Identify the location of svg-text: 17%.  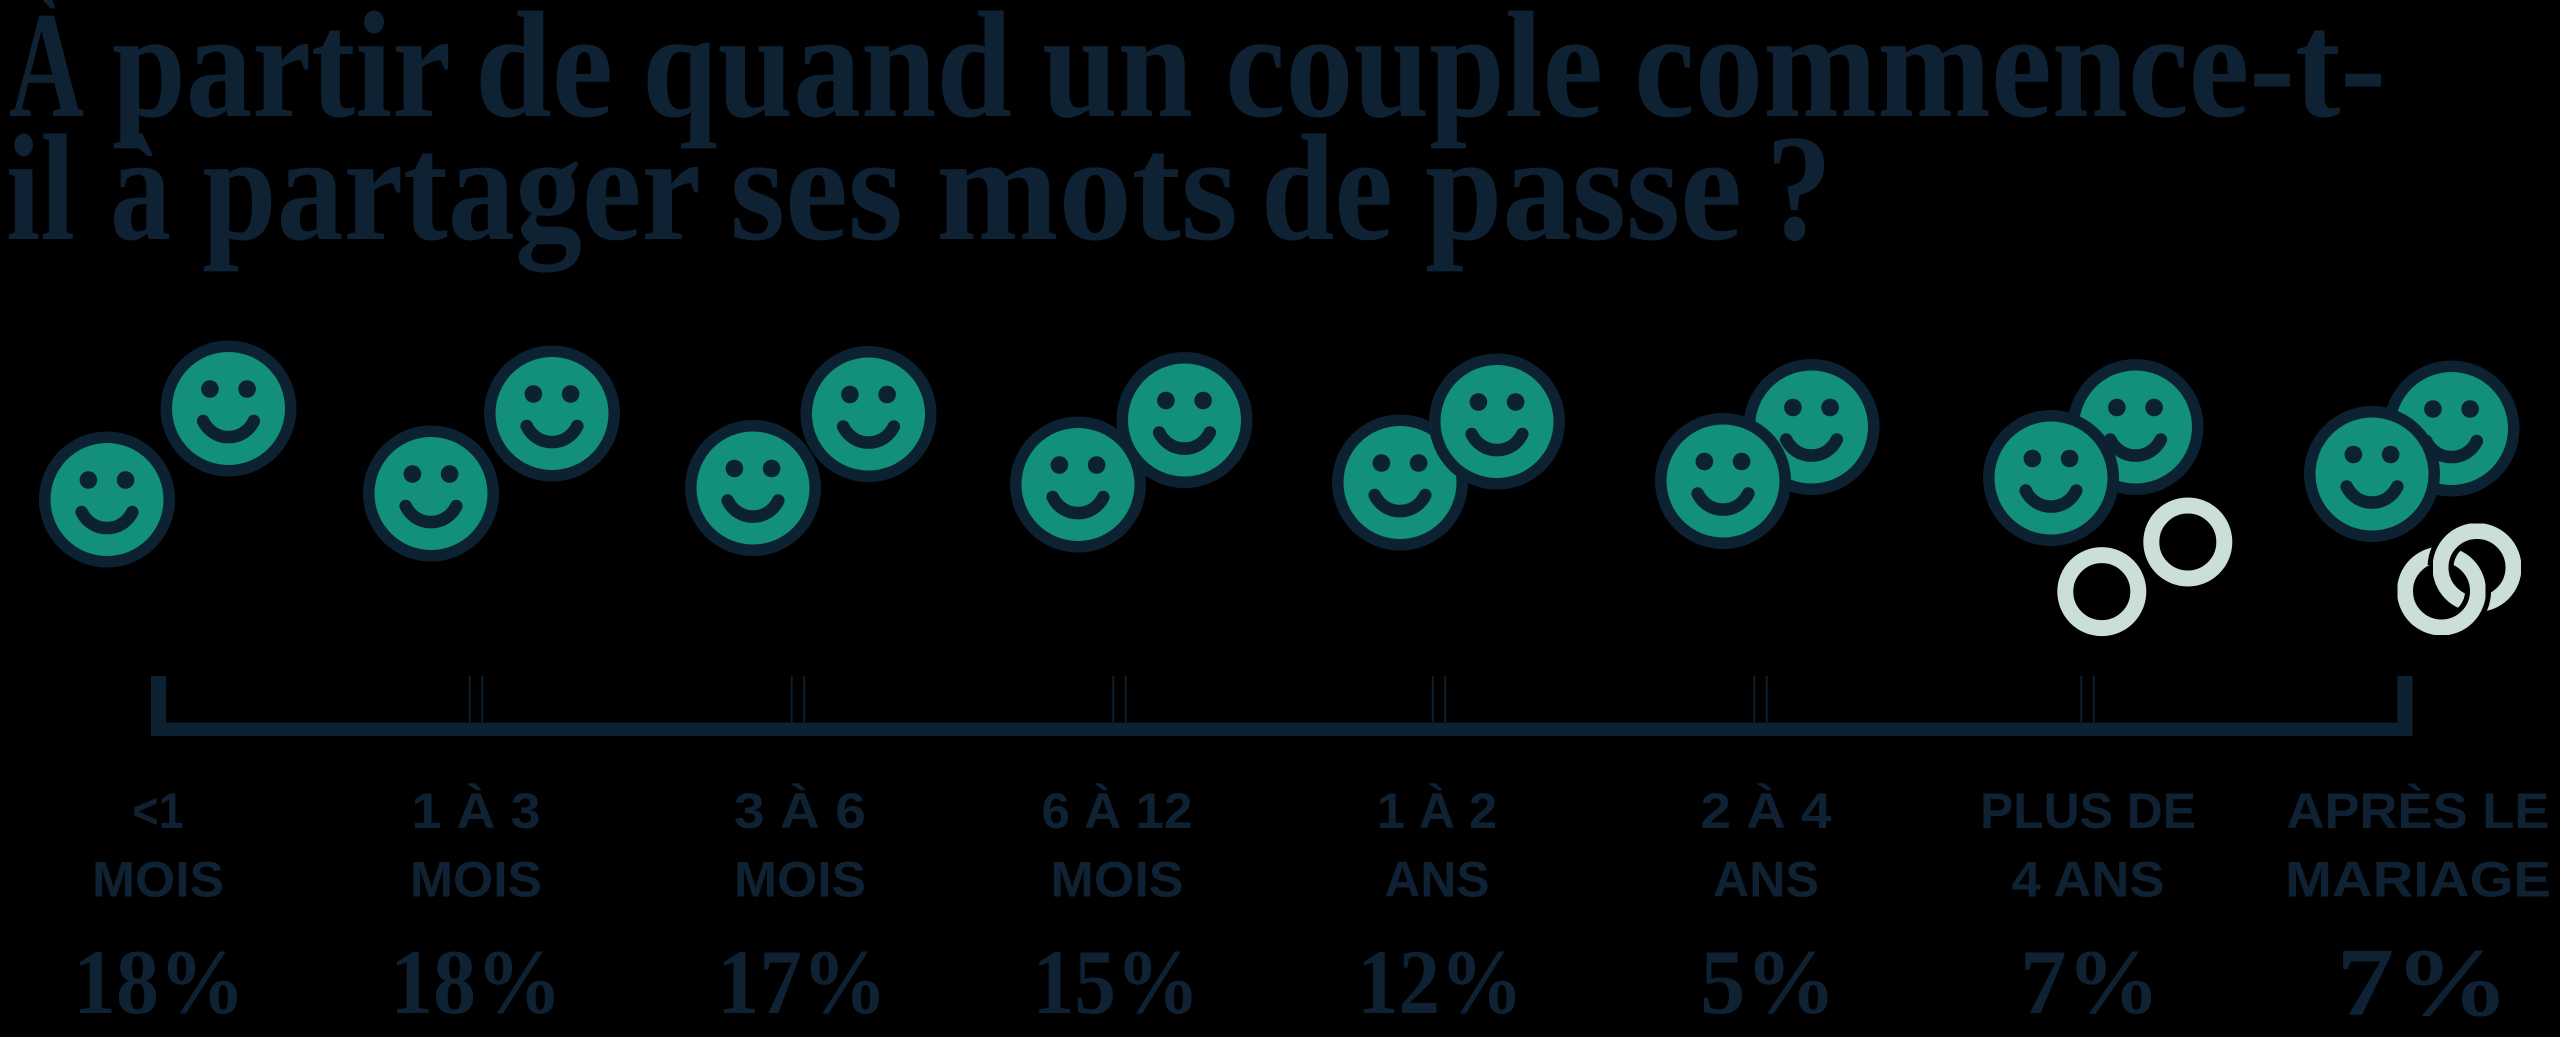
(802, 982).